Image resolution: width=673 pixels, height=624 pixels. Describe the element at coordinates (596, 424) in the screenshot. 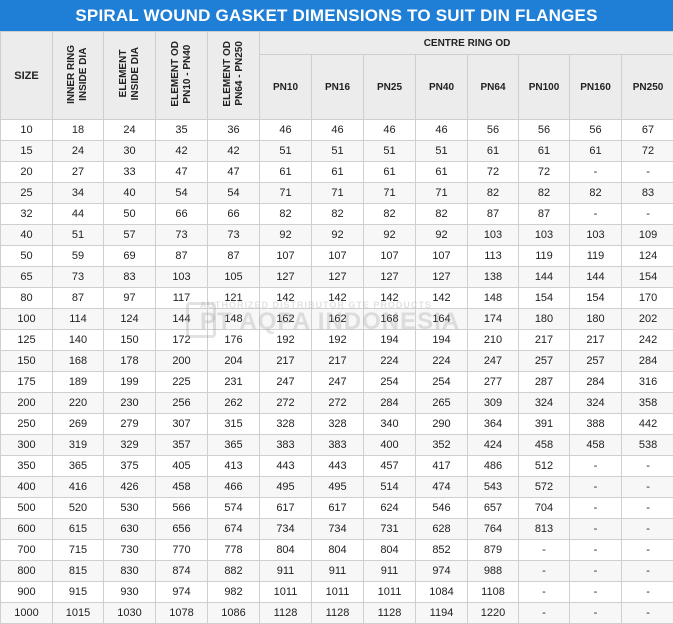

I see `dimension-cell: 388` at that location.